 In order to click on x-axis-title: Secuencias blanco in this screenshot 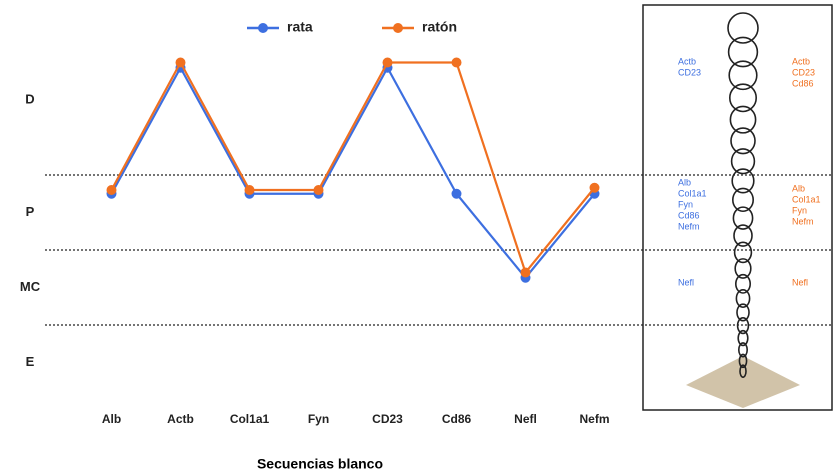, I will do `click(320, 464)`.